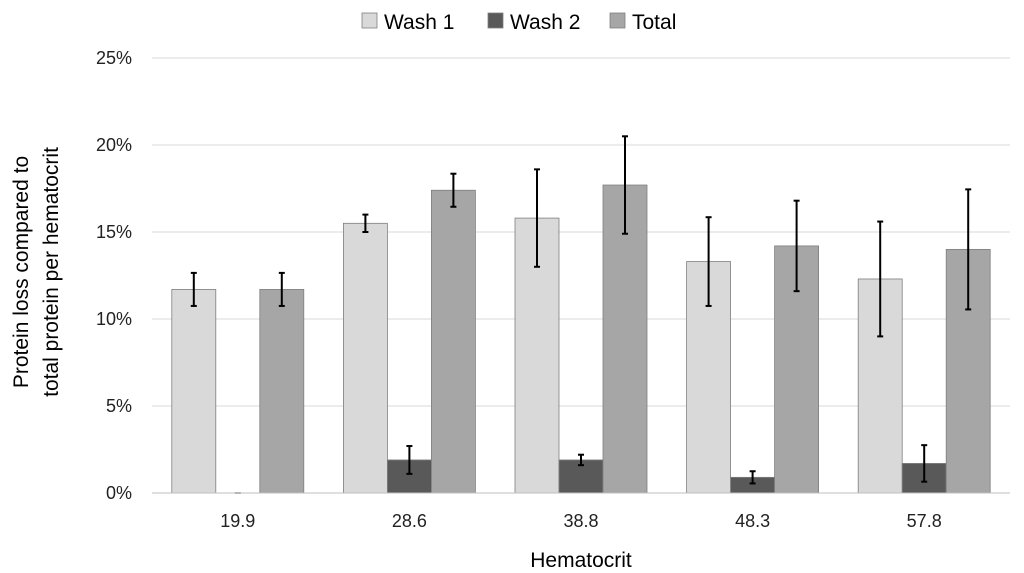  Describe the element at coordinates (237, 521) in the screenshot. I see `x-tick-label: 19.9` at that location.